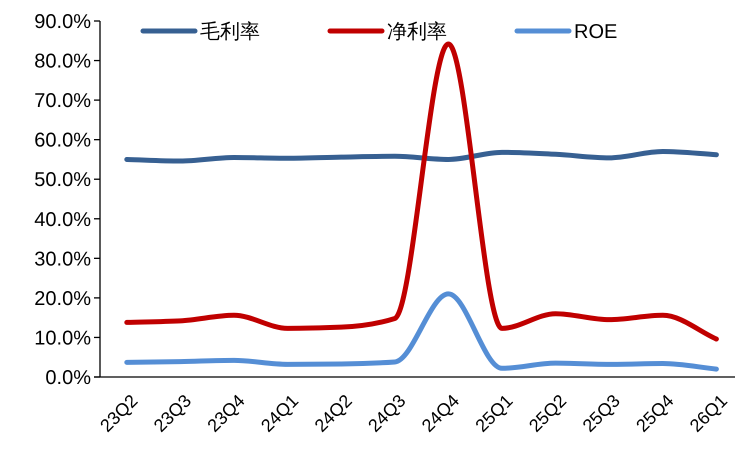  Describe the element at coordinates (230, 32) in the screenshot. I see `legend-label: 毛利率` at that location.